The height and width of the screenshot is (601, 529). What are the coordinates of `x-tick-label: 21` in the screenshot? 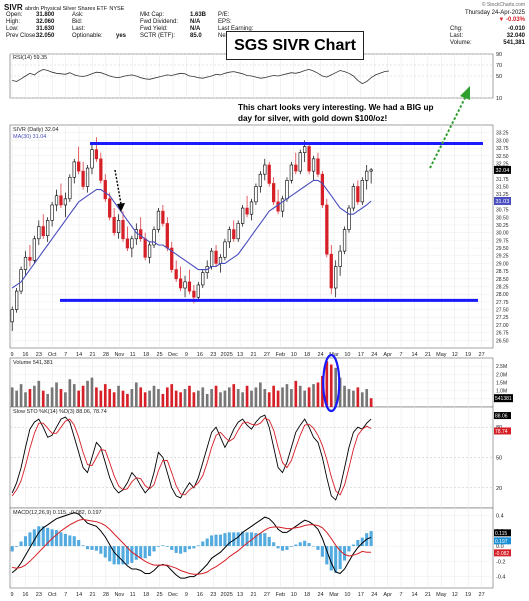 It's located at (253, 595).